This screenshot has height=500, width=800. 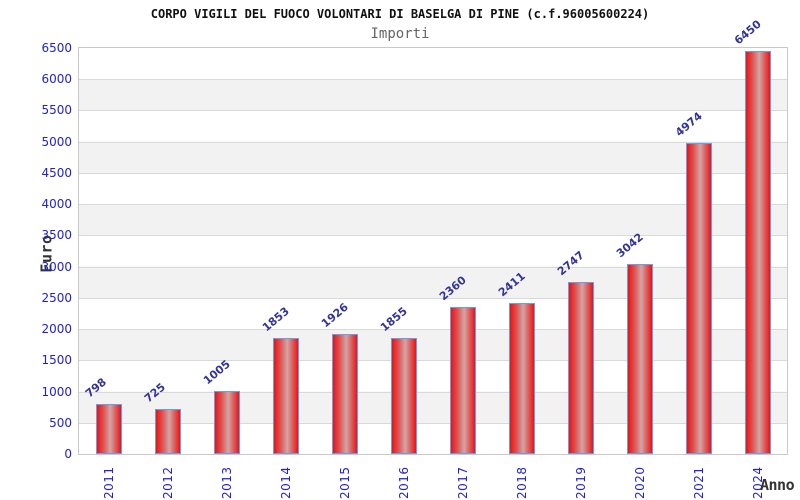 What do you see at coordinates (403, 482) in the screenshot?
I see `x-tick-label: 2016` at bounding box center [403, 482].